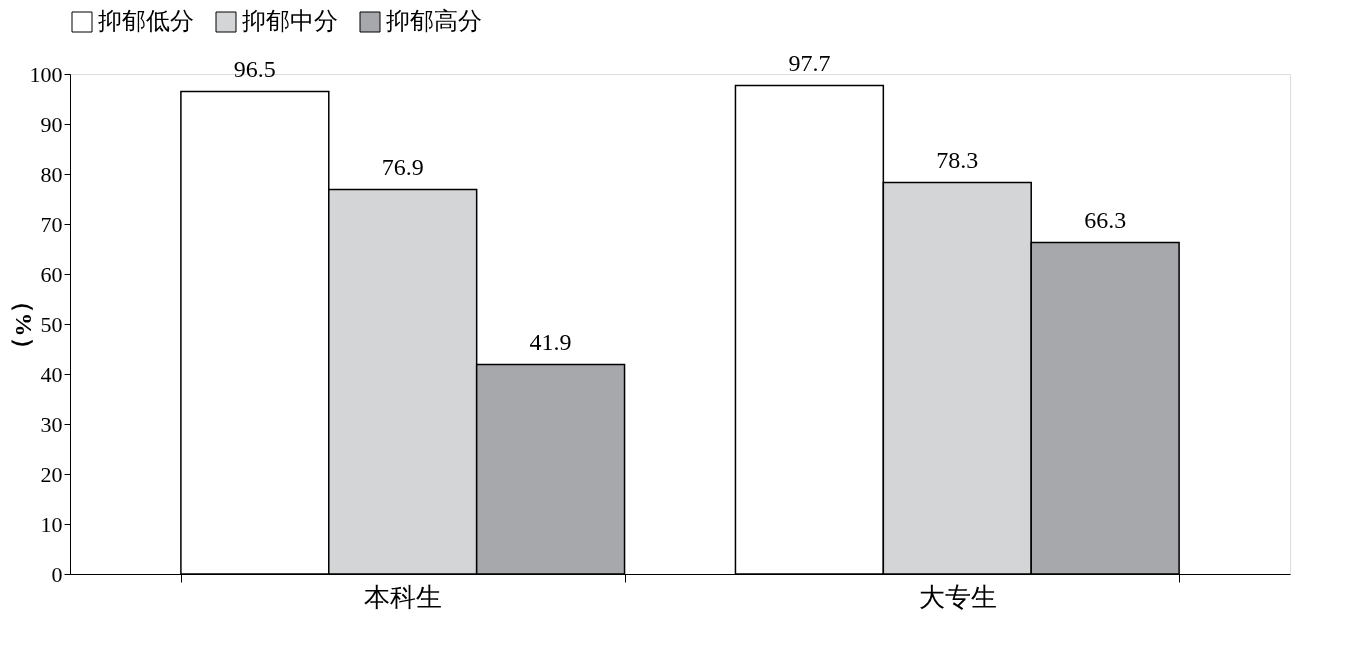 The width and height of the screenshot is (1371, 667). What do you see at coordinates (51, 524) in the screenshot?
I see `y-tick-label: 10` at bounding box center [51, 524].